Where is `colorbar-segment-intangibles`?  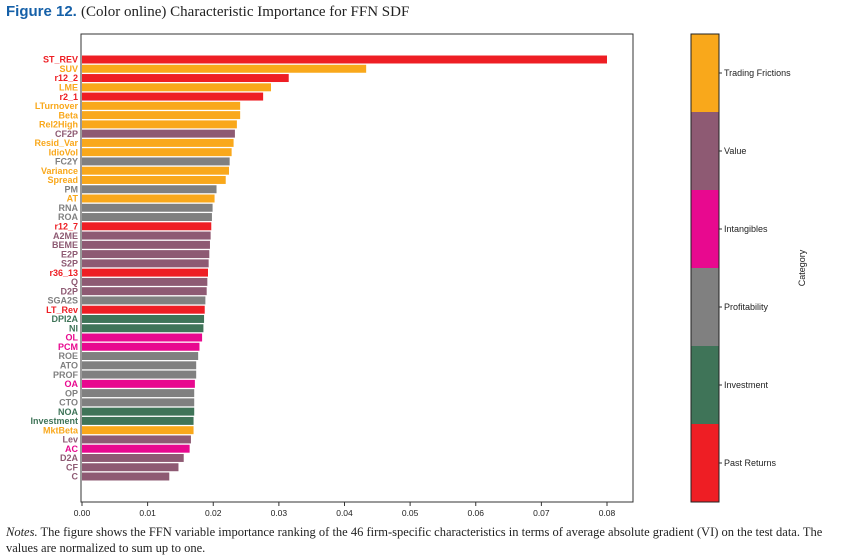 colorbar-segment-intangibles is located at coordinates (705, 229).